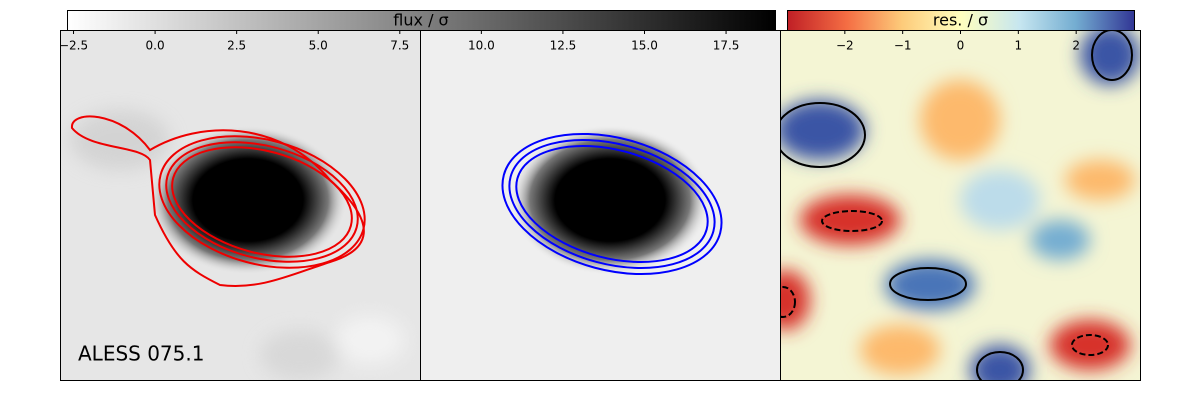 Image resolution: width=1200 pixels, height=400 pixels. I want to click on tick-label: 0.0, so click(155, 46).